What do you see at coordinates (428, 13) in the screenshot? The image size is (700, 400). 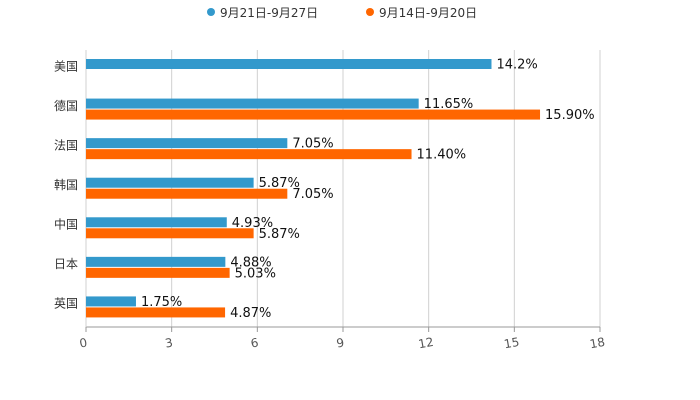 I see `legend-label-series-2: 9月14日-9月20日` at bounding box center [428, 13].